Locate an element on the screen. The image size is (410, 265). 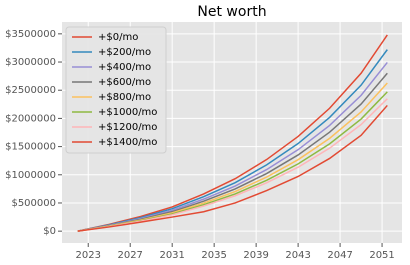
legend-label: +$400/mo is located at coordinates (124, 67).